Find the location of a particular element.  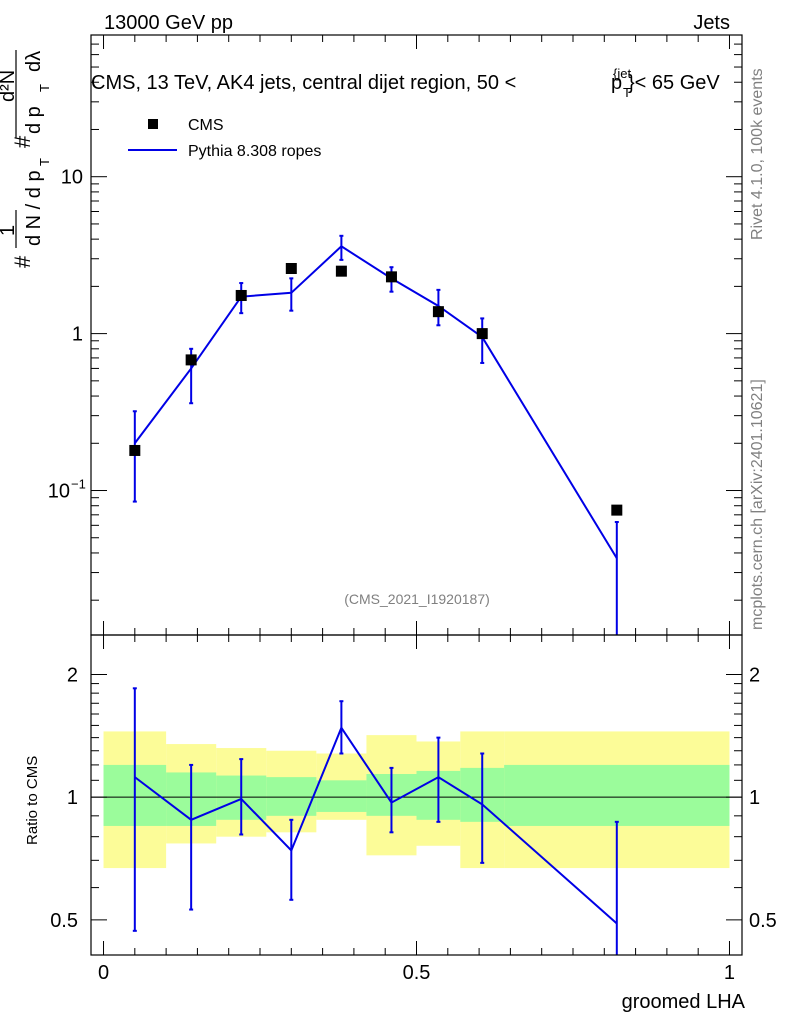

y-label-hash1: # is located at coordinates (22, 261).